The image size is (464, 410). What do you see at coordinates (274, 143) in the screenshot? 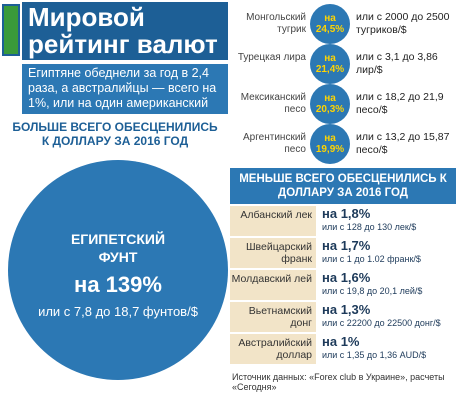
I see `currency-name: Аргентинский песо` at bounding box center [274, 143].